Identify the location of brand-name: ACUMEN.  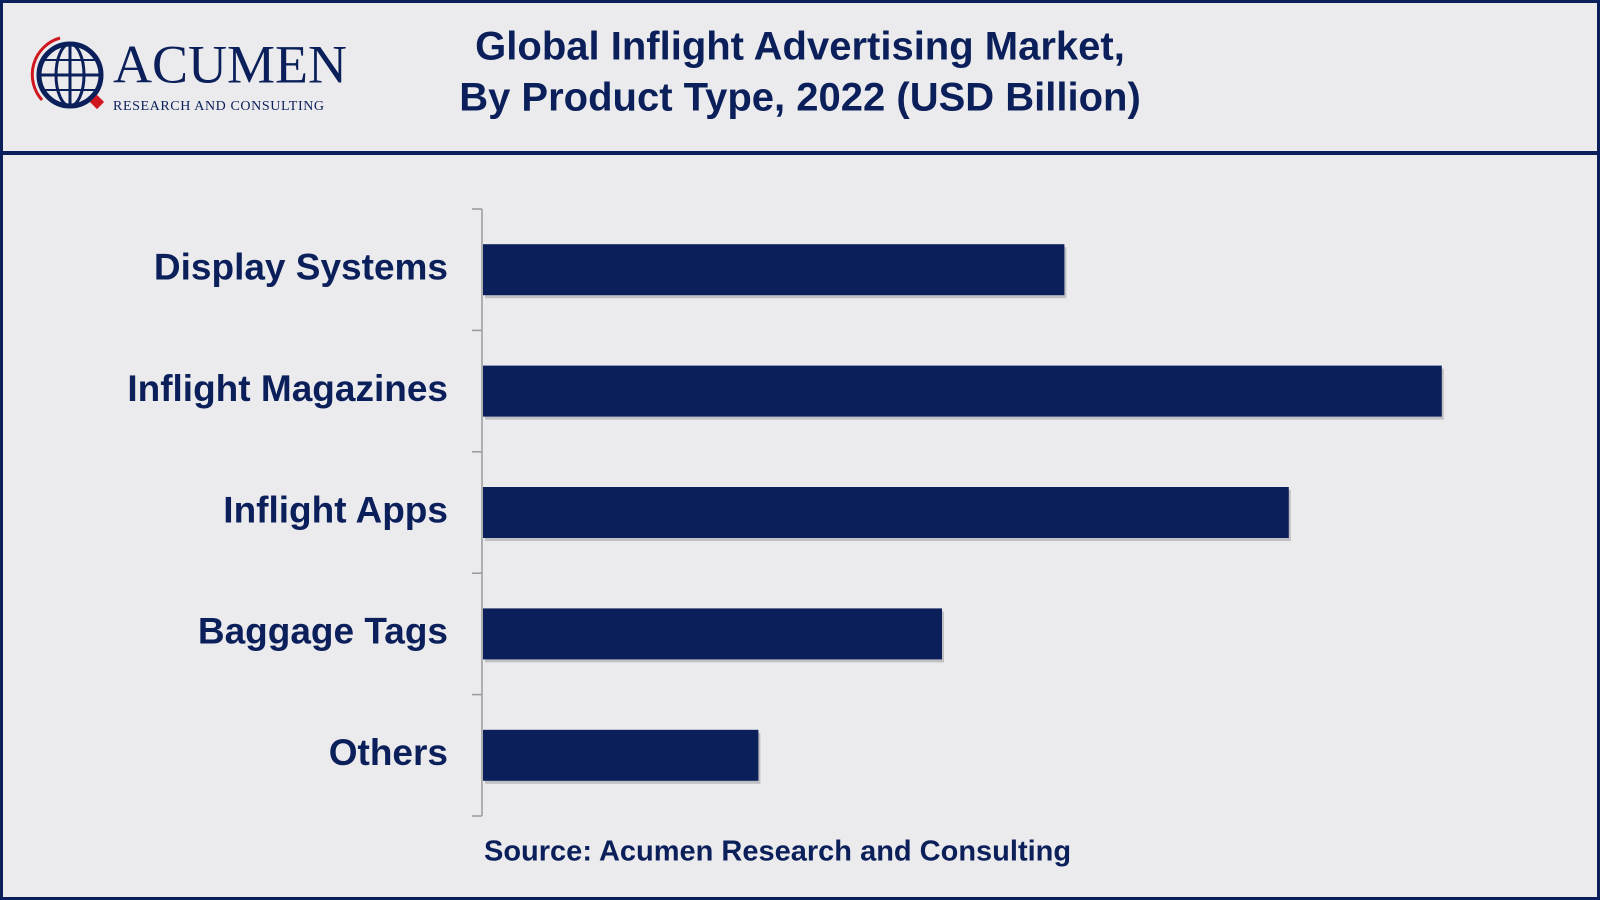
(230, 64).